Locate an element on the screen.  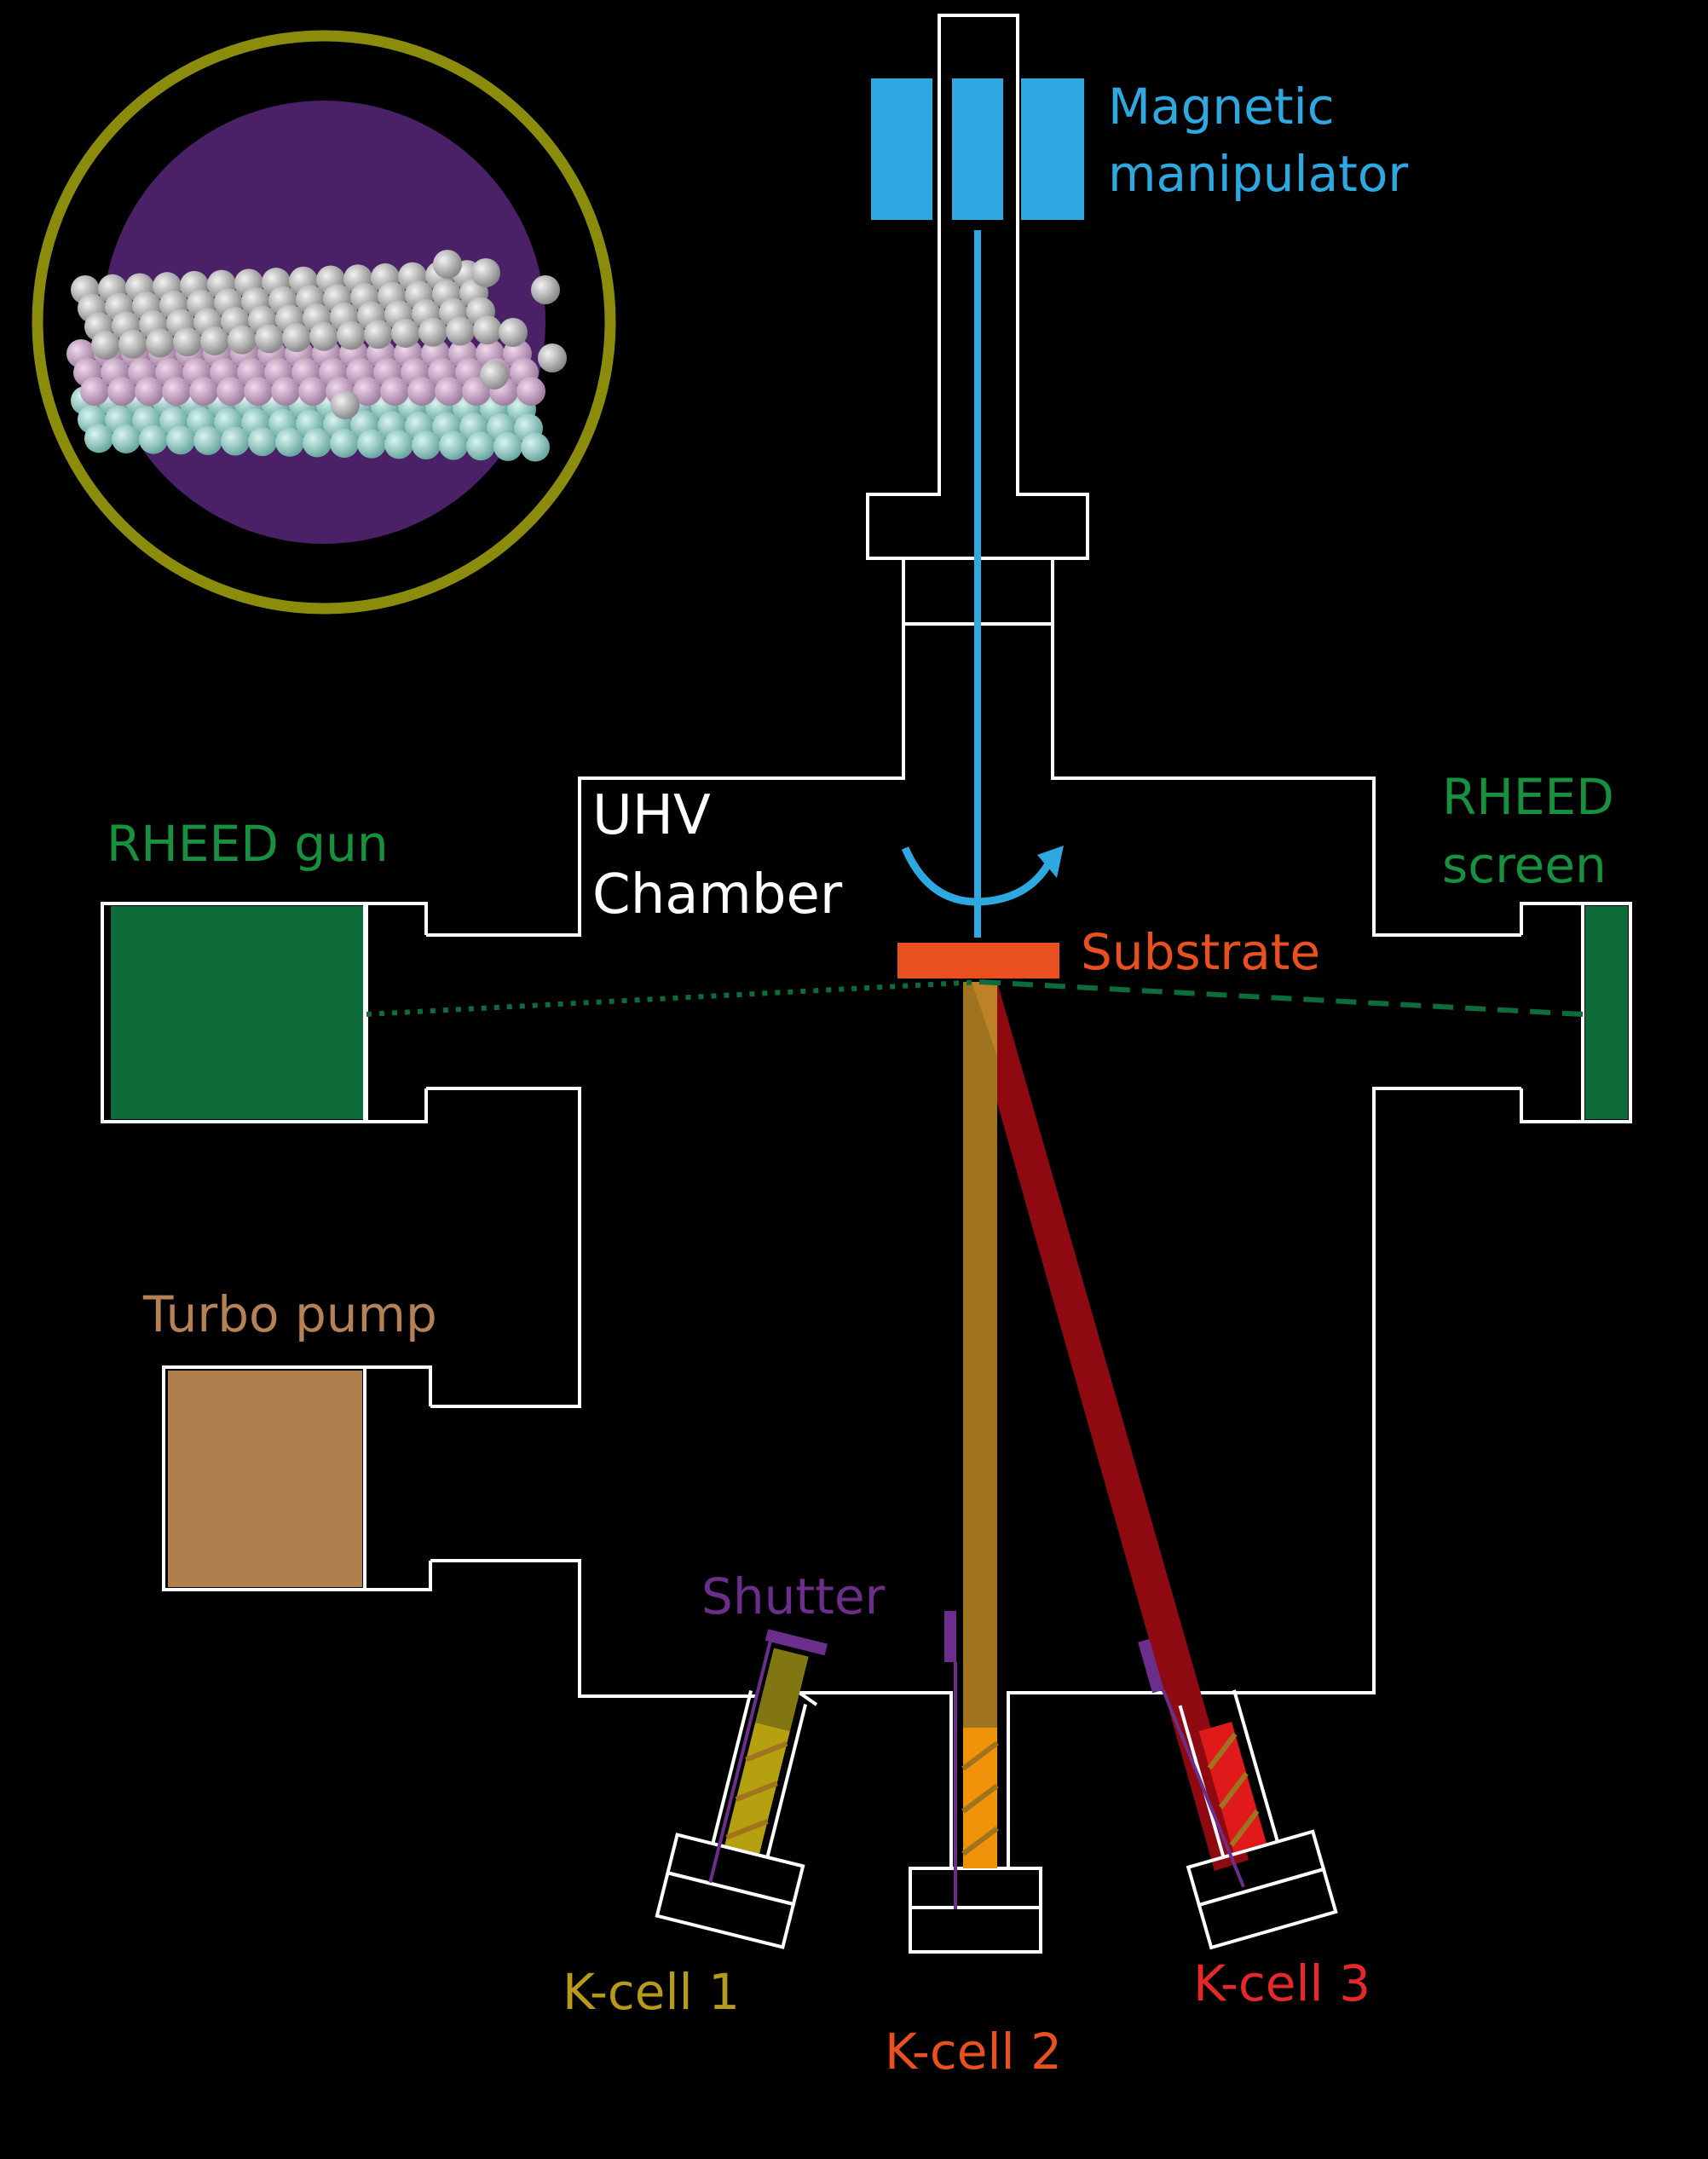
kcell1-shutter is located at coordinates (796, 1642).